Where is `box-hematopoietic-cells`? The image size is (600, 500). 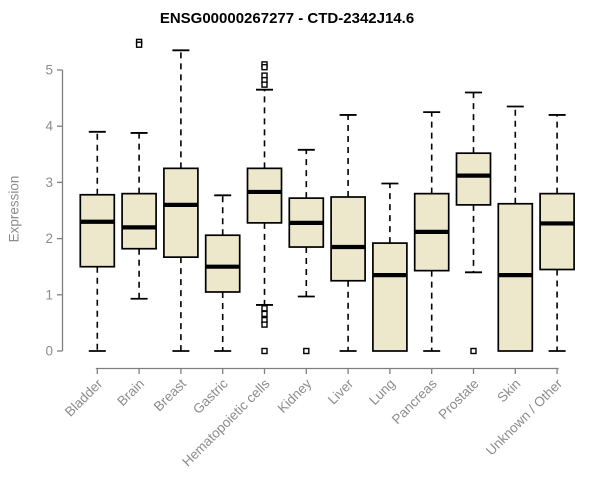 box-hematopoietic-cells is located at coordinates (264, 208).